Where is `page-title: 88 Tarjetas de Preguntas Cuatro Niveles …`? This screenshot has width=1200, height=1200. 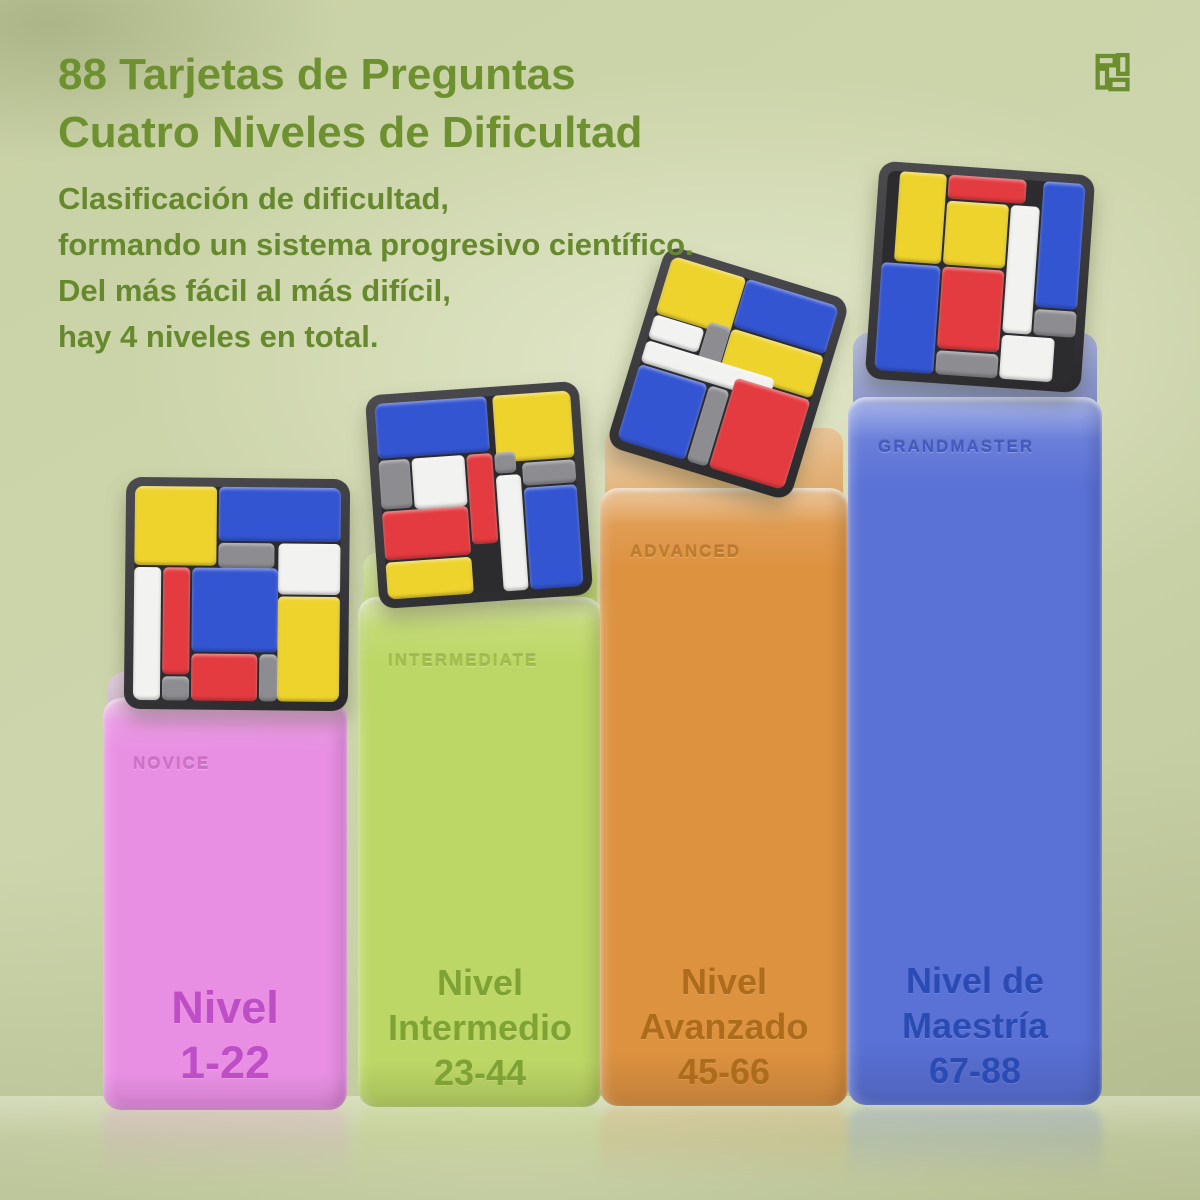
page-title: 88 Tarjetas de Preguntas Cuatro Niveles … is located at coordinates (350, 104).